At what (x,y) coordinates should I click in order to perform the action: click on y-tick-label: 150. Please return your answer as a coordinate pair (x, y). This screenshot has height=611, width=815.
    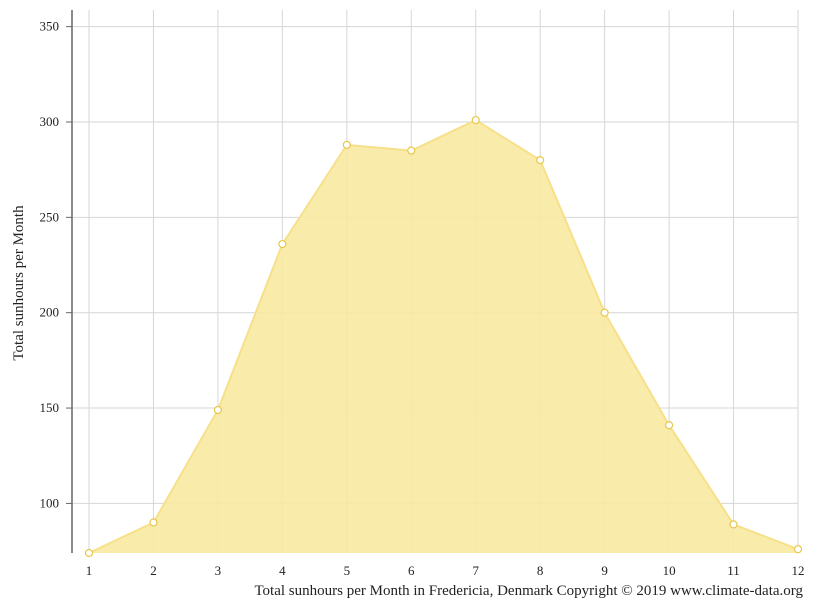
    Looking at the image, I should click on (50, 407).